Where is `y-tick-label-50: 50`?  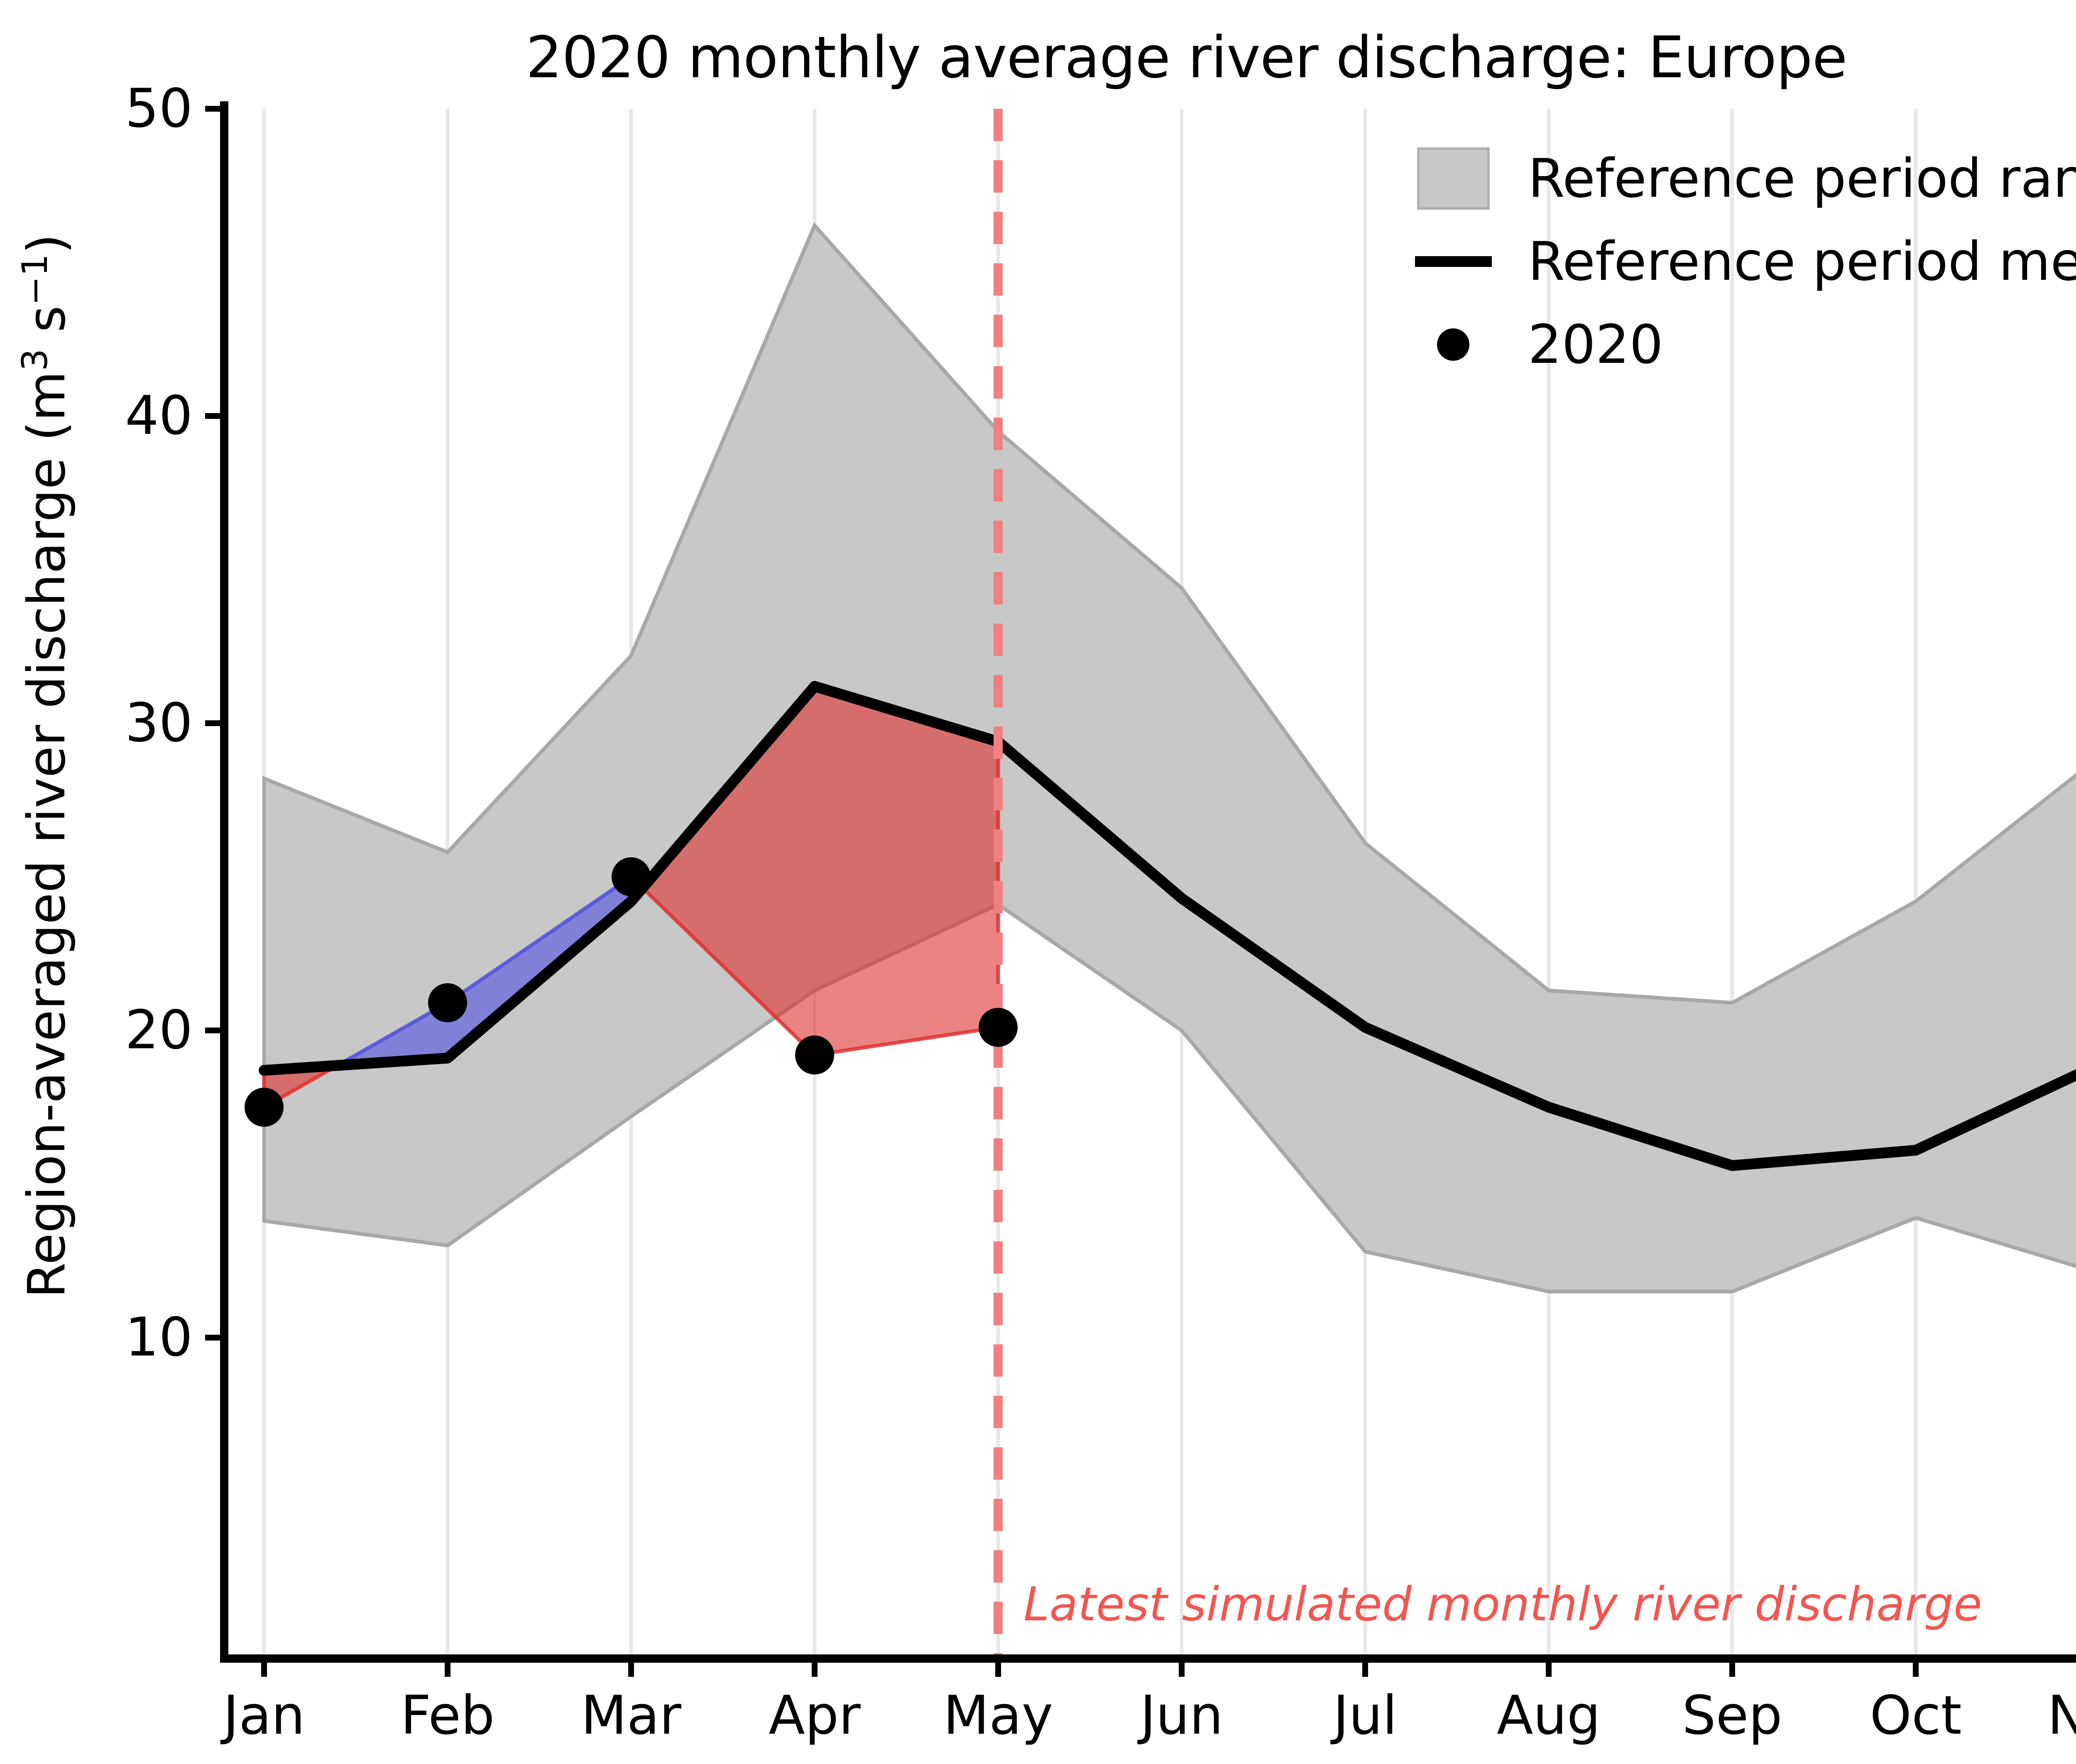 y-tick-label-50: 50 is located at coordinates (159, 108).